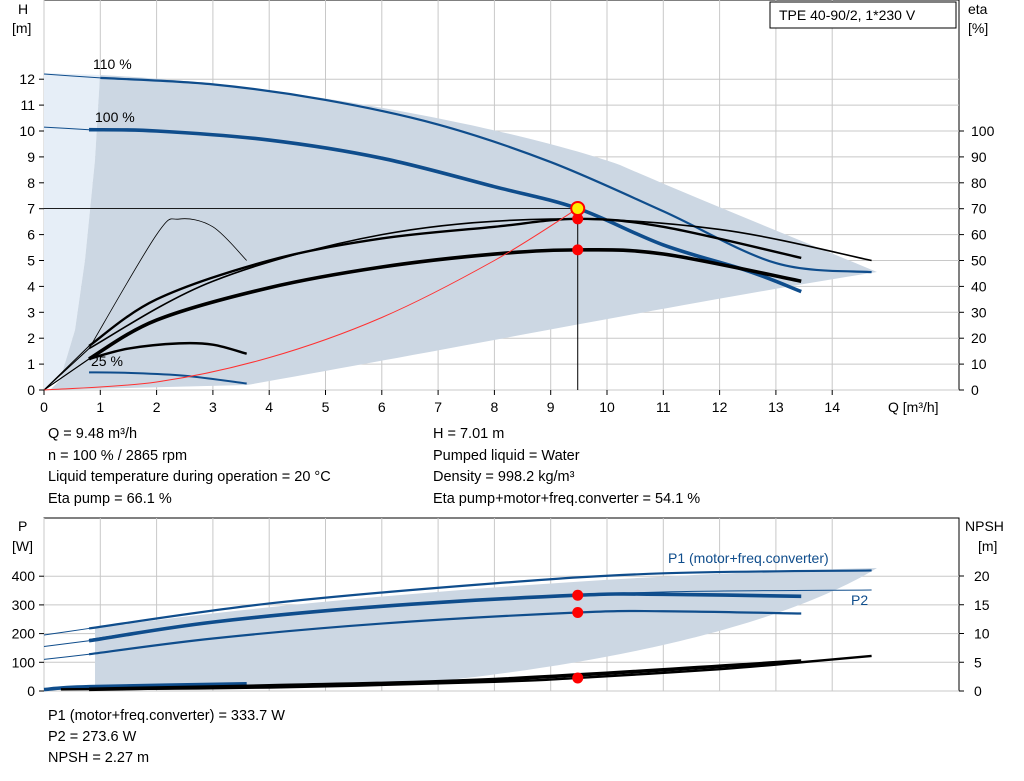 This screenshot has height=781, width=1024. I want to click on p-tick-label: 300, so click(24, 605).